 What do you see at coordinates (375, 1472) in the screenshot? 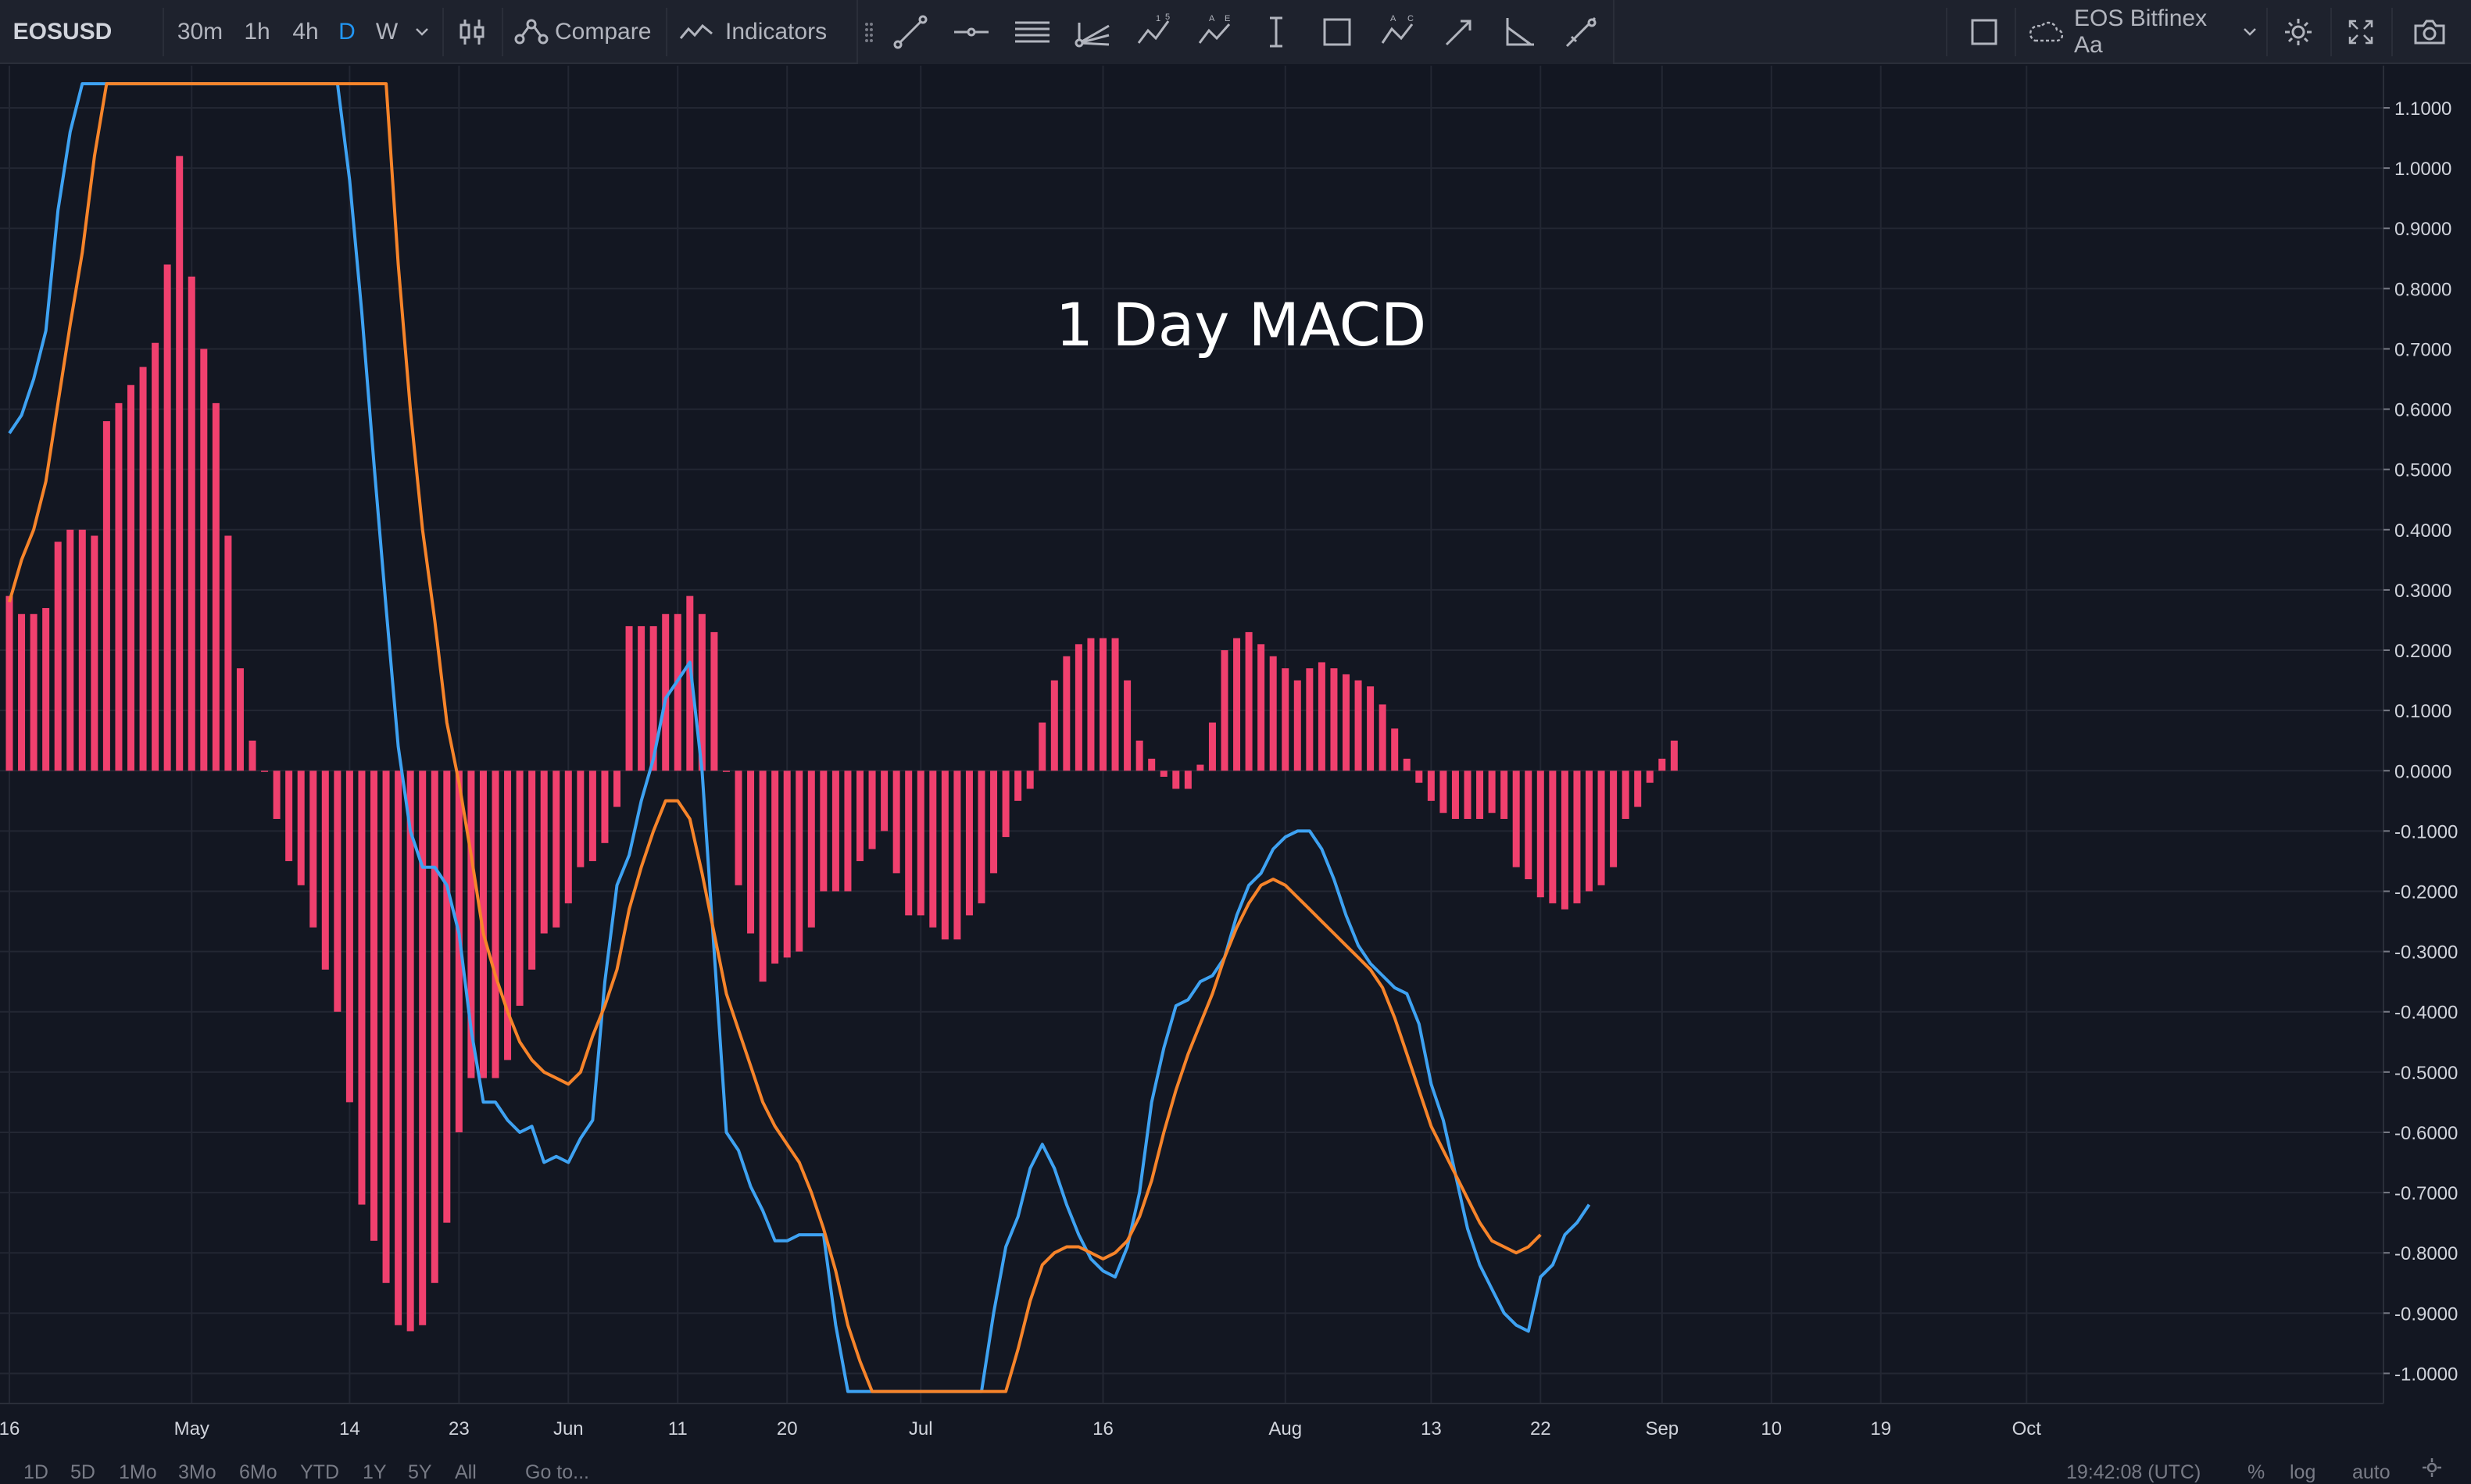
I see `range-1y: 1Y` at bounding box center [375, 1472].